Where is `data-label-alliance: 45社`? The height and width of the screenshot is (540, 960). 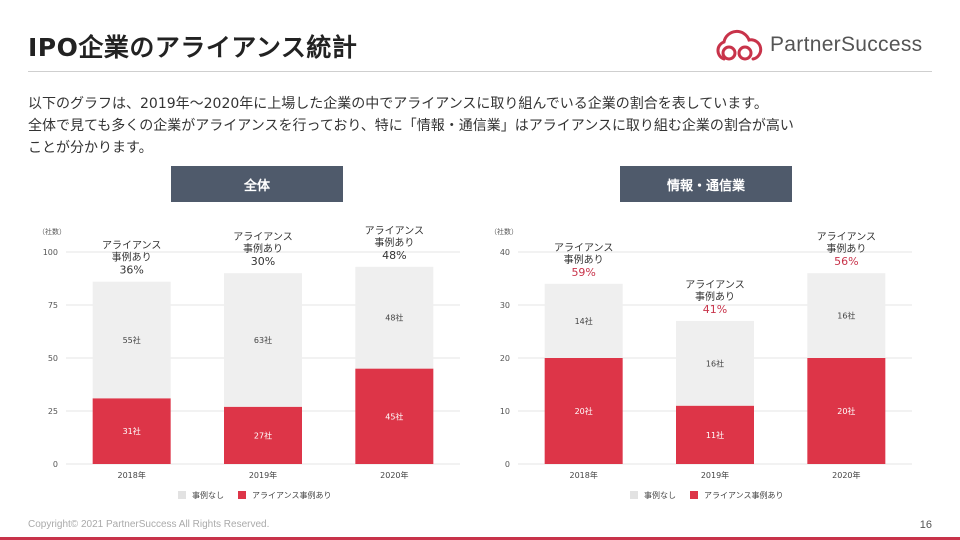
data-label-alliance: 45社 is located at coordinates (394, 416).